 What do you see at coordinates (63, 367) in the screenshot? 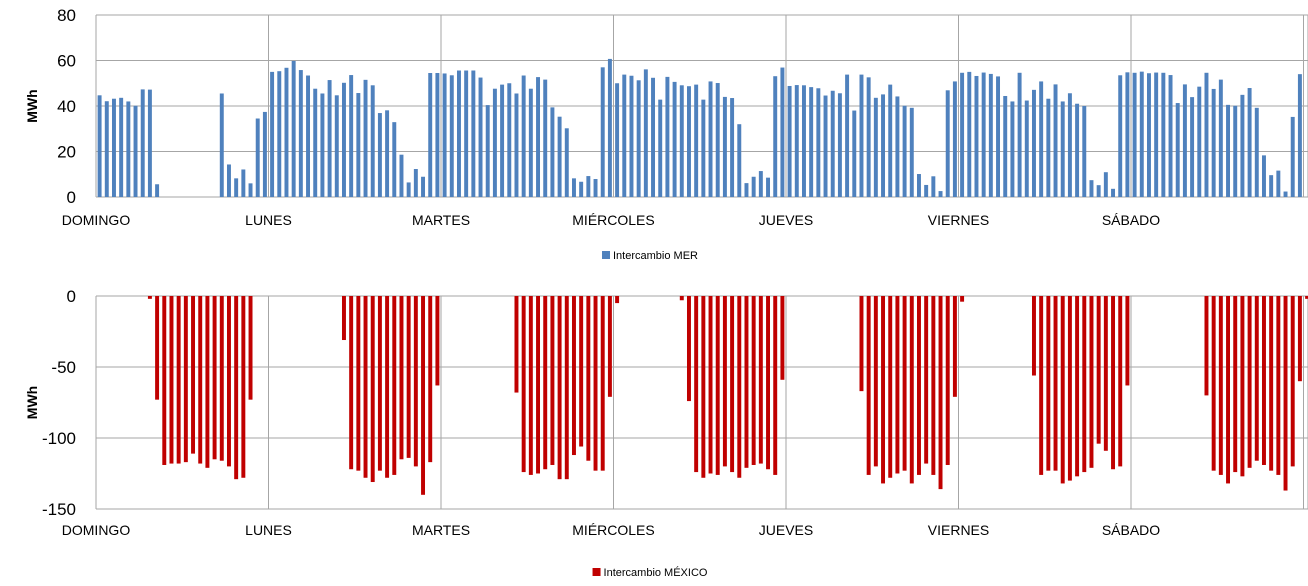
I see `y-tick-label: -50` at bounding box center [63, 367].